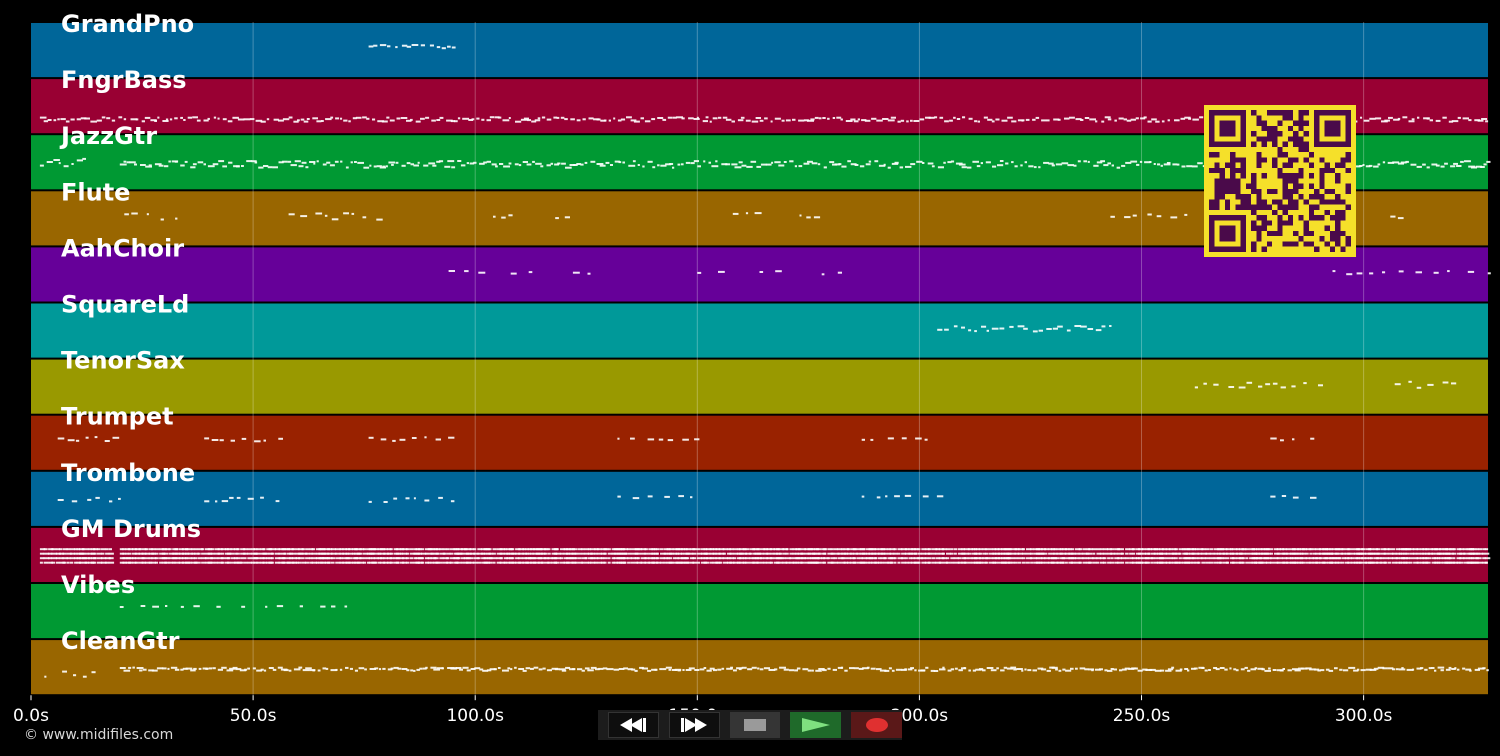  I want to click on stop-button, so click(755, 725).